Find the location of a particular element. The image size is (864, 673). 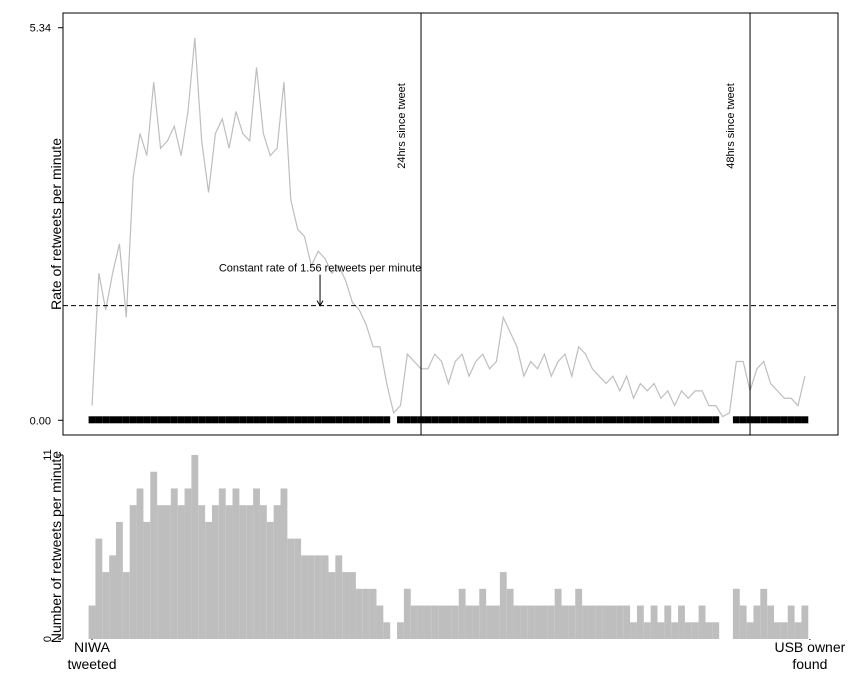

time-marker-label: 24hrs since tweet is located at coordinates (402, 126).